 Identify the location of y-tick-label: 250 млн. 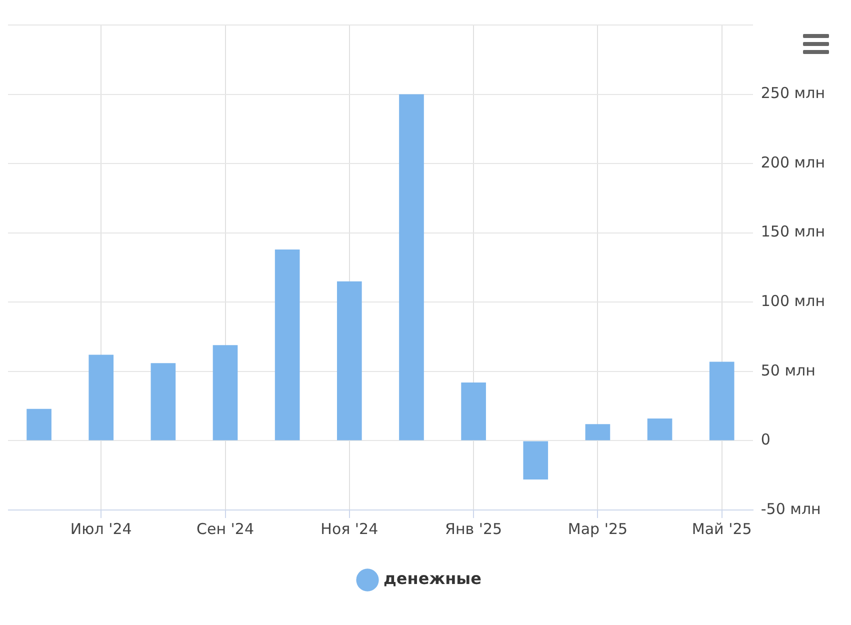
(792, 93).